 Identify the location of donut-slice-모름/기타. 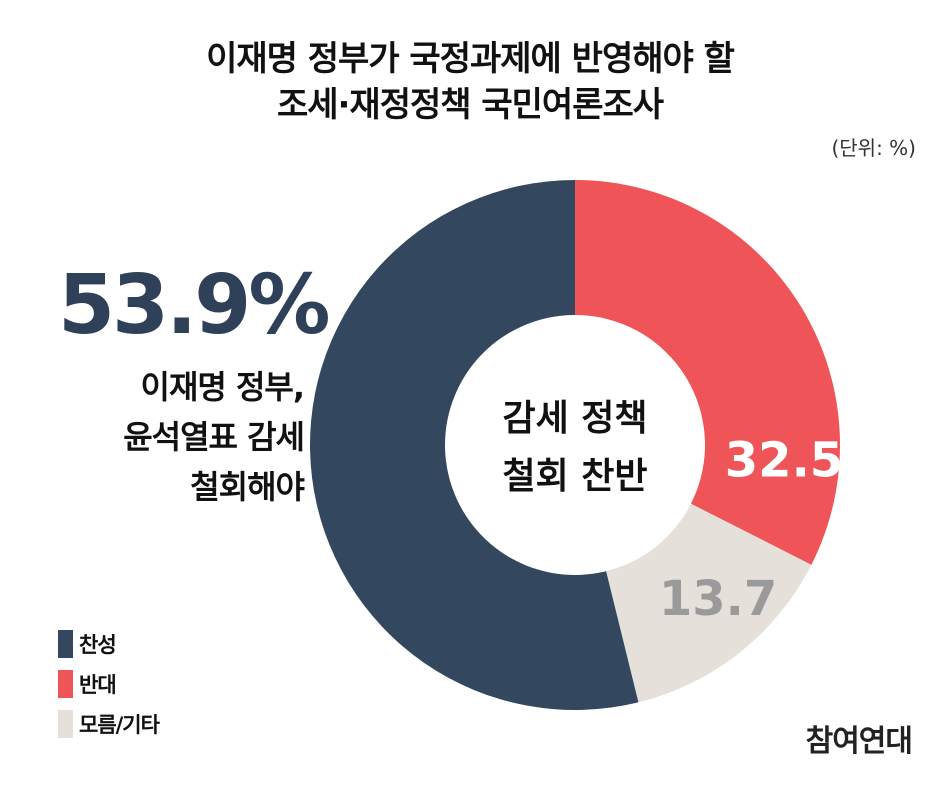
(709, 603).